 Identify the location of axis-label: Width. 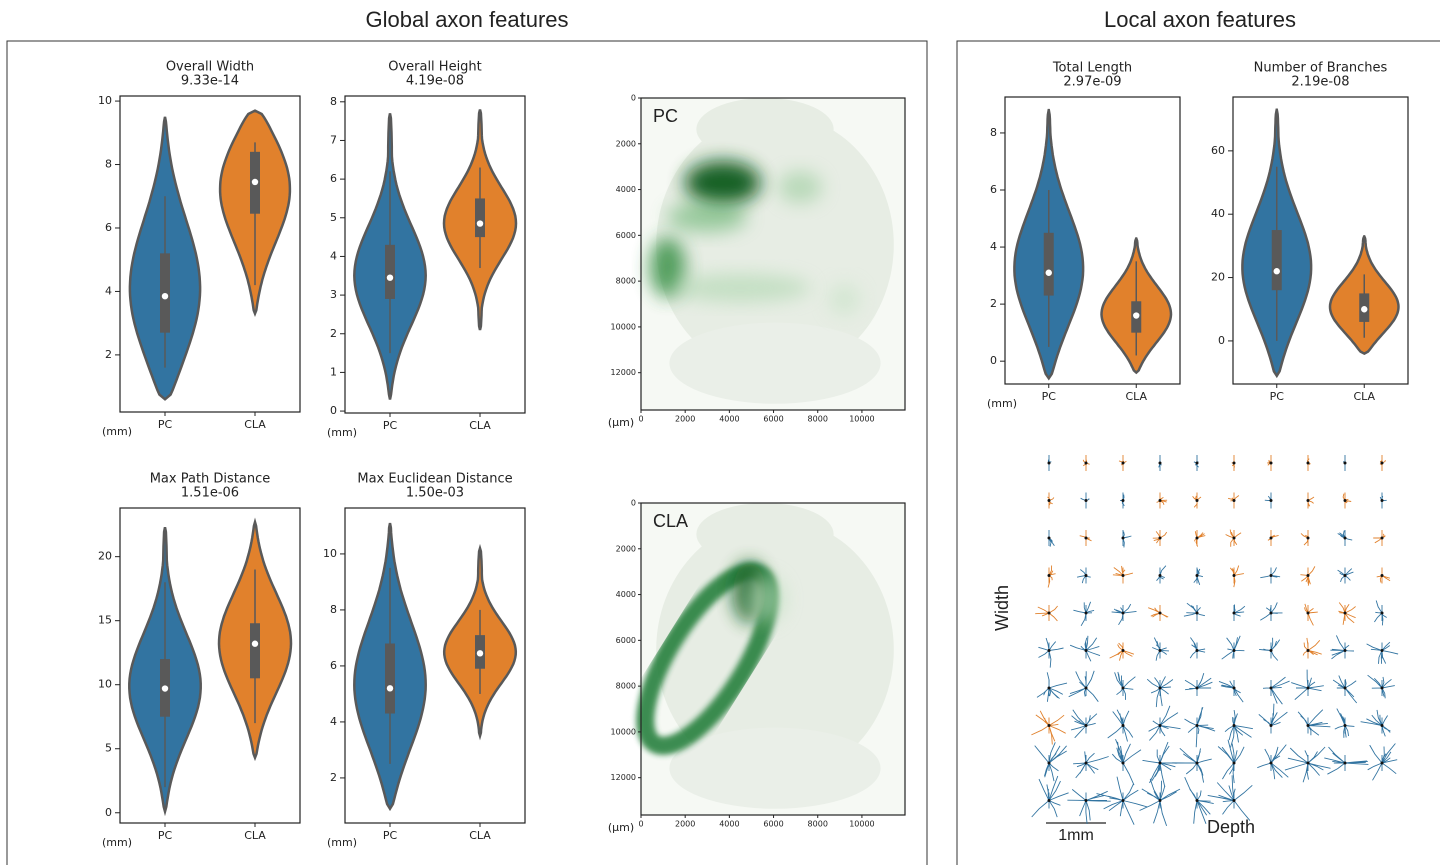
(1002, 608).